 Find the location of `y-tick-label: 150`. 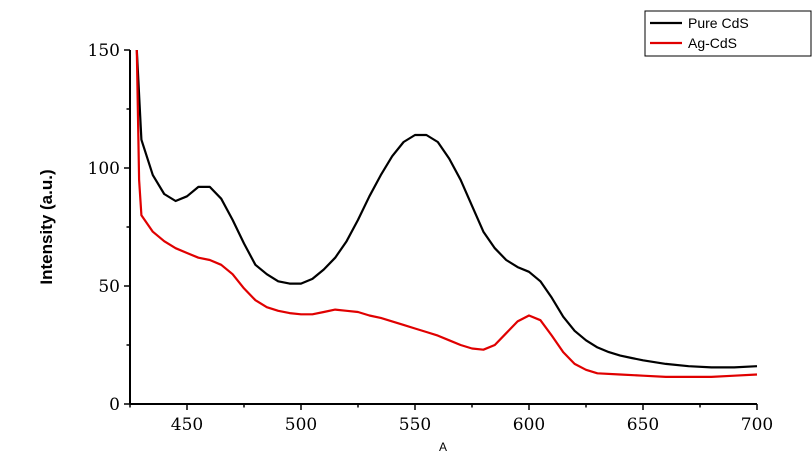

y-tick-label: 150 is located at coordinates (104, 51).